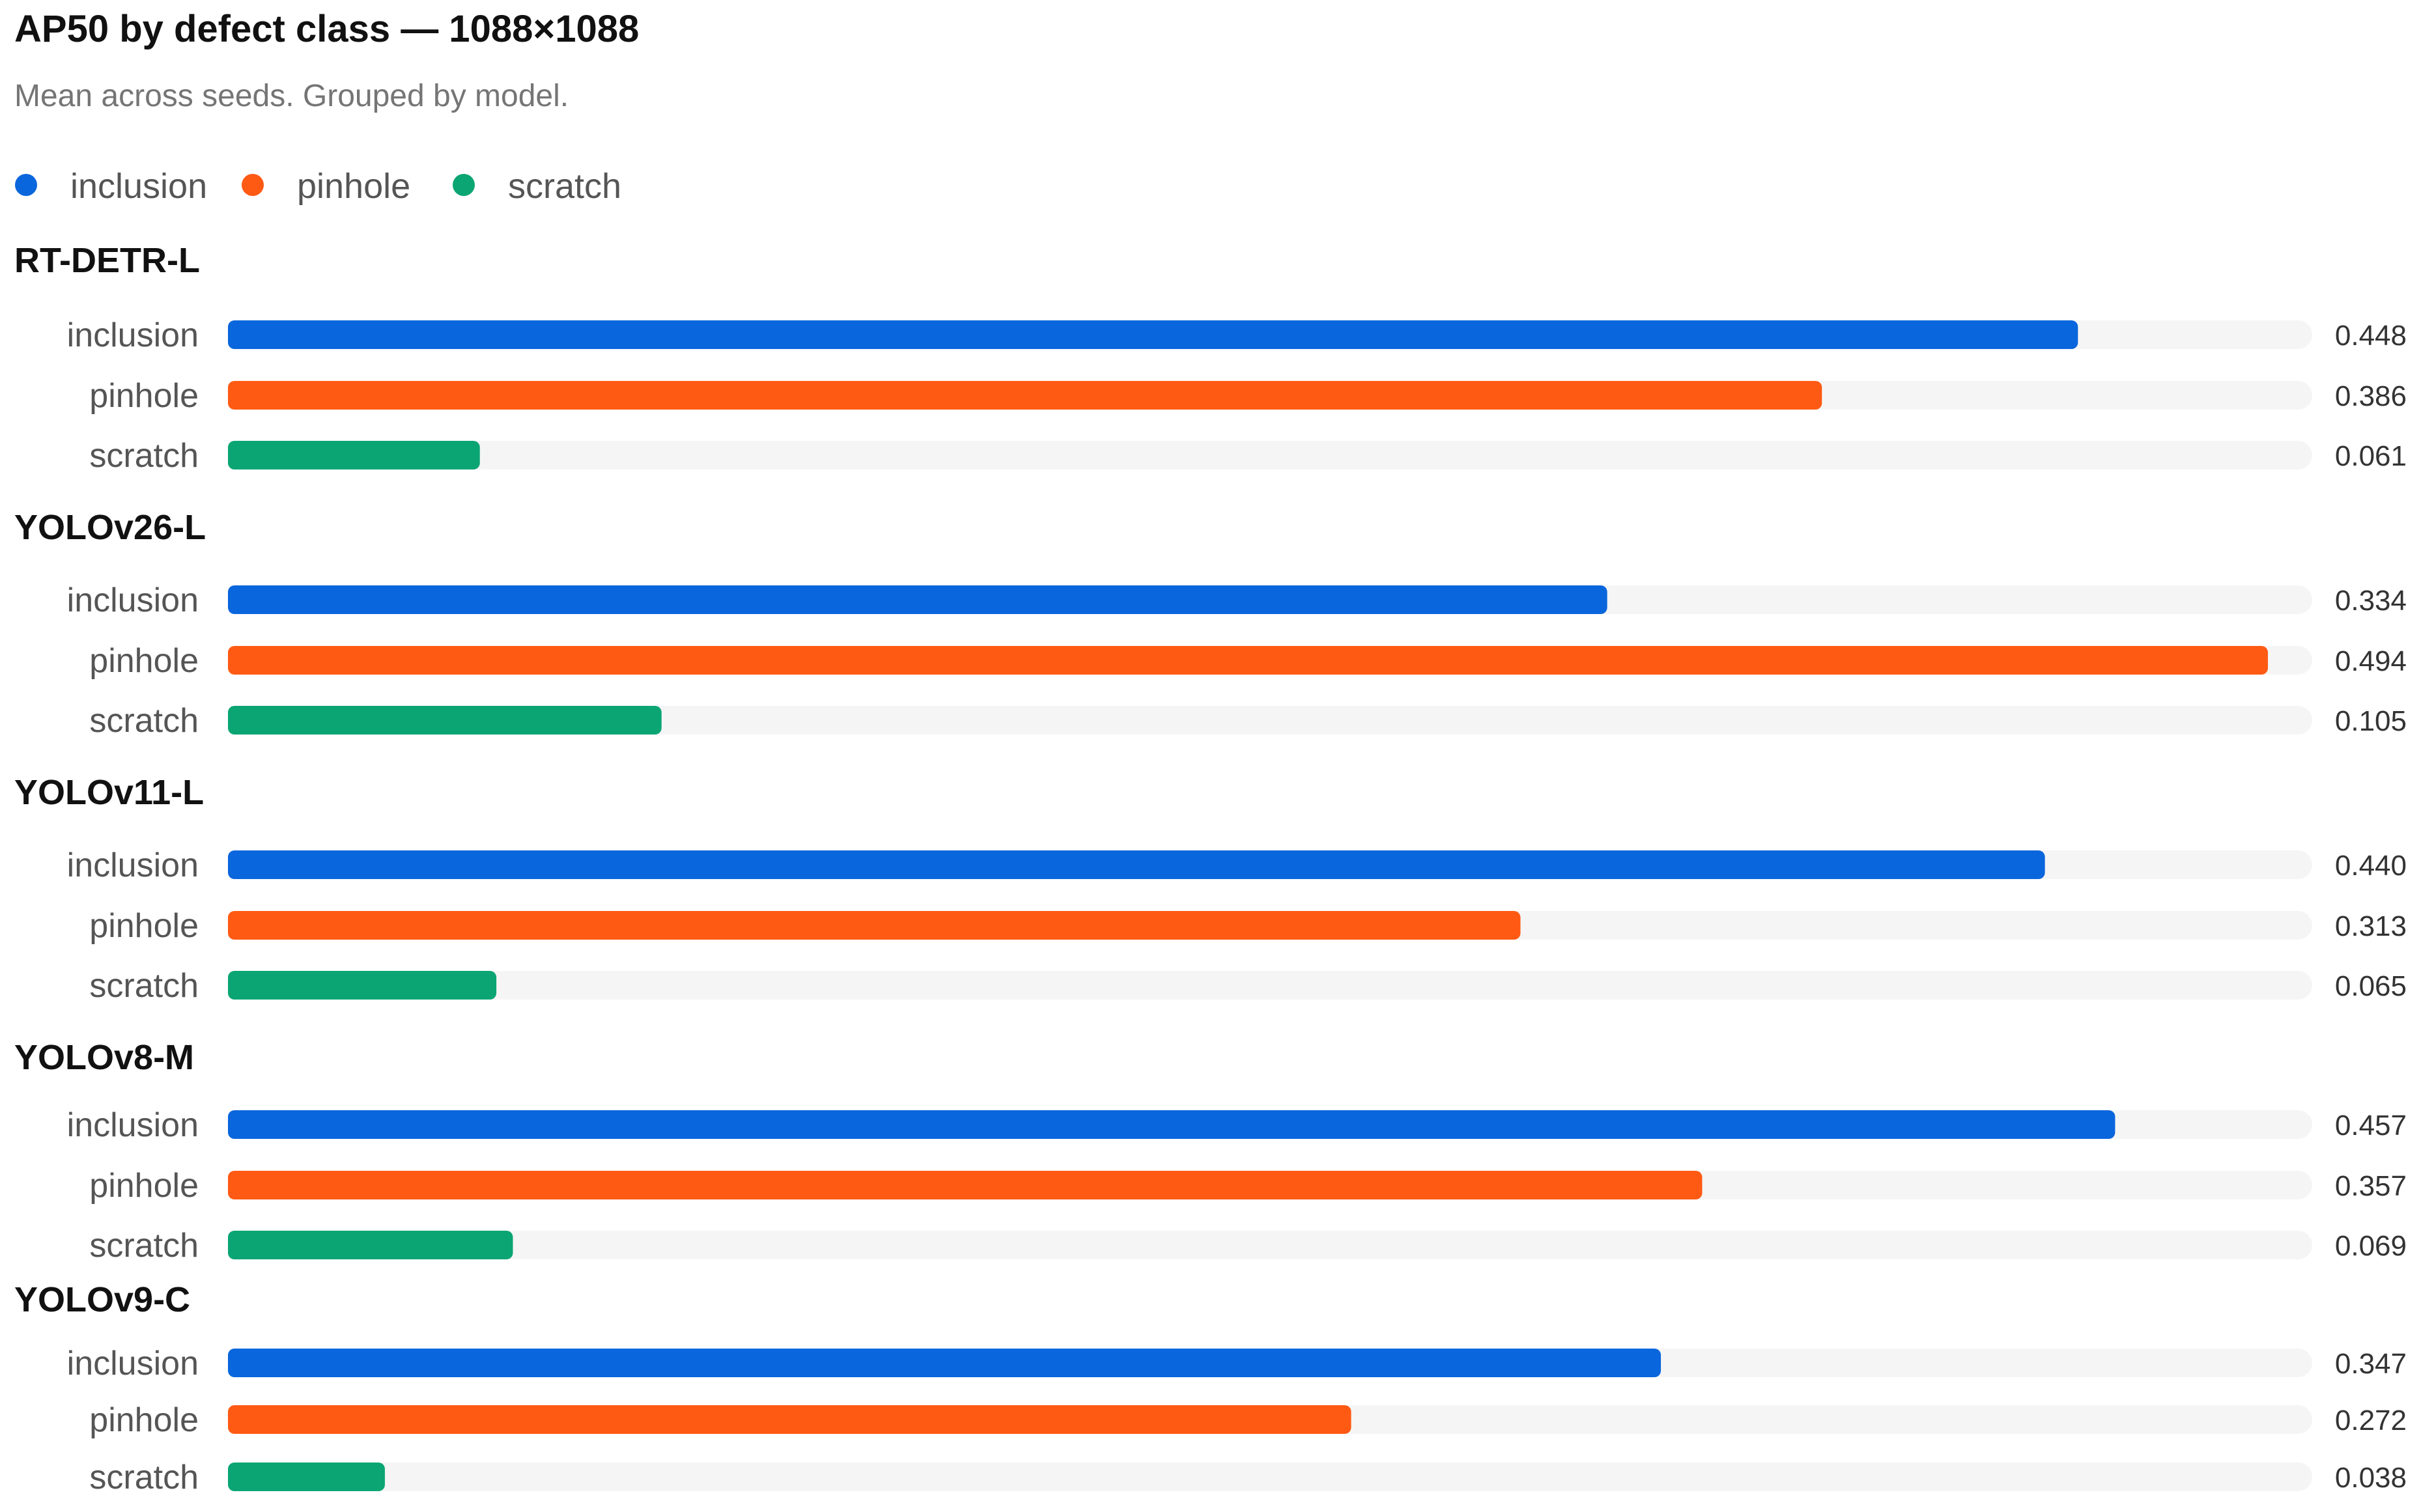 This screenshot has width=2421, height=1512. Describe the element at coordinates (102, 1300) in the screenshot. I see `group-title: YOLOv9-C` at that location.